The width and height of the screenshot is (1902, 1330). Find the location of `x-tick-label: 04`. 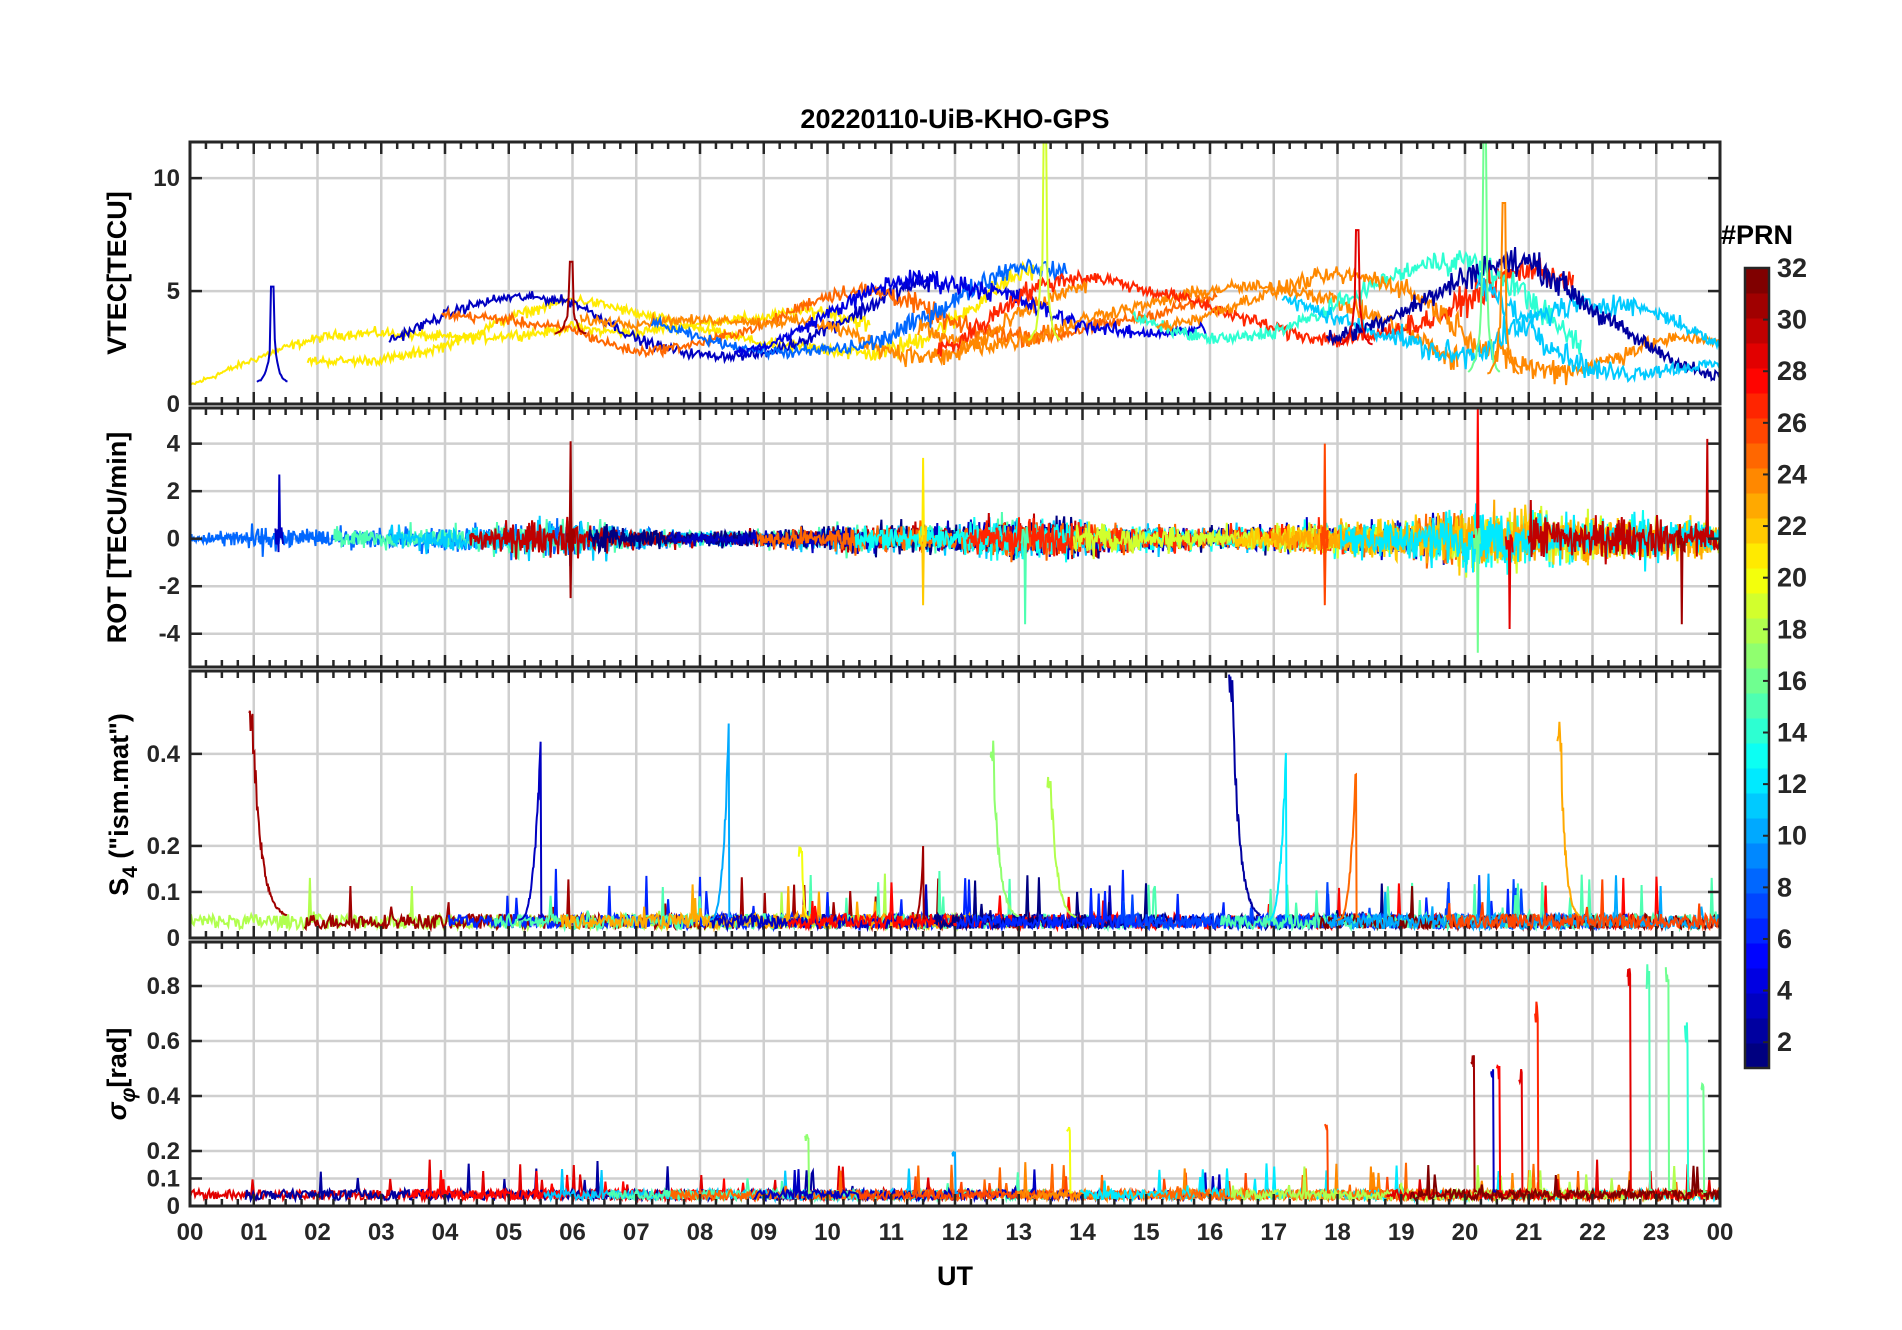

x-tick-label: 04 is located at coordinates (445, 1232).